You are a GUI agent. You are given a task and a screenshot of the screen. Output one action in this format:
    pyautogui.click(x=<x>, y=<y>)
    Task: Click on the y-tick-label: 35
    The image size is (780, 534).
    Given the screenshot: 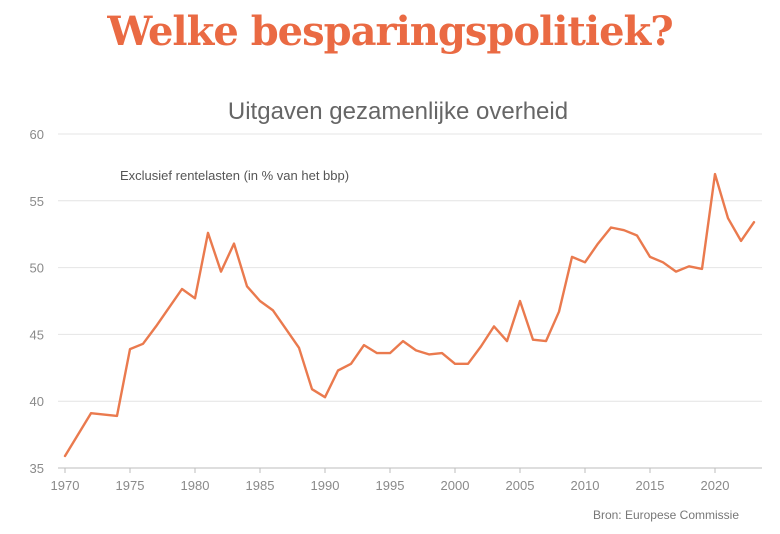 What is the action you would take?
    pyautogui.click(x=37, y=468)
    